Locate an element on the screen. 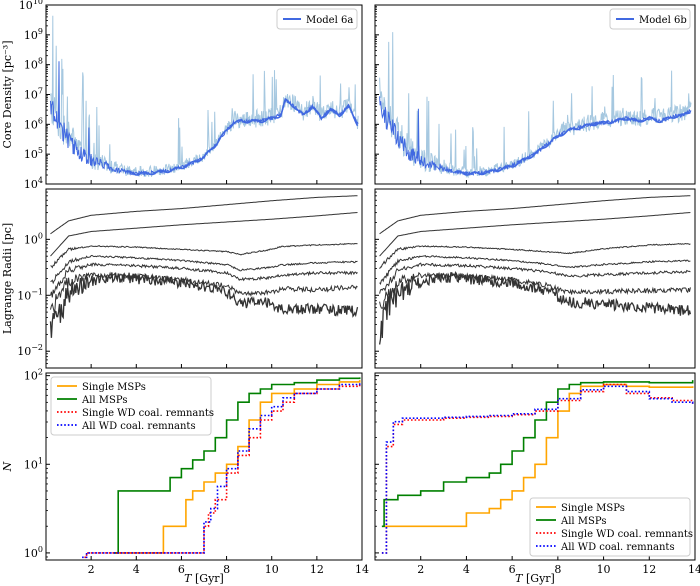 This screenshot has width=700, height=586. model-legend-label: Model 6a is located at coordinates (329, 20).